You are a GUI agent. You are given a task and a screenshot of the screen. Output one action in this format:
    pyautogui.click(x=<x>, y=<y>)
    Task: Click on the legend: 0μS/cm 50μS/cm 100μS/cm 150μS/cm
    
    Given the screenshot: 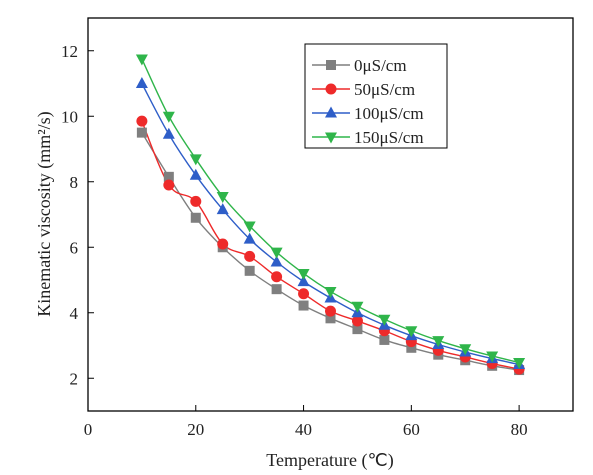 What is the action you would take?
    pyautogui.click(x=376, y=96)
    